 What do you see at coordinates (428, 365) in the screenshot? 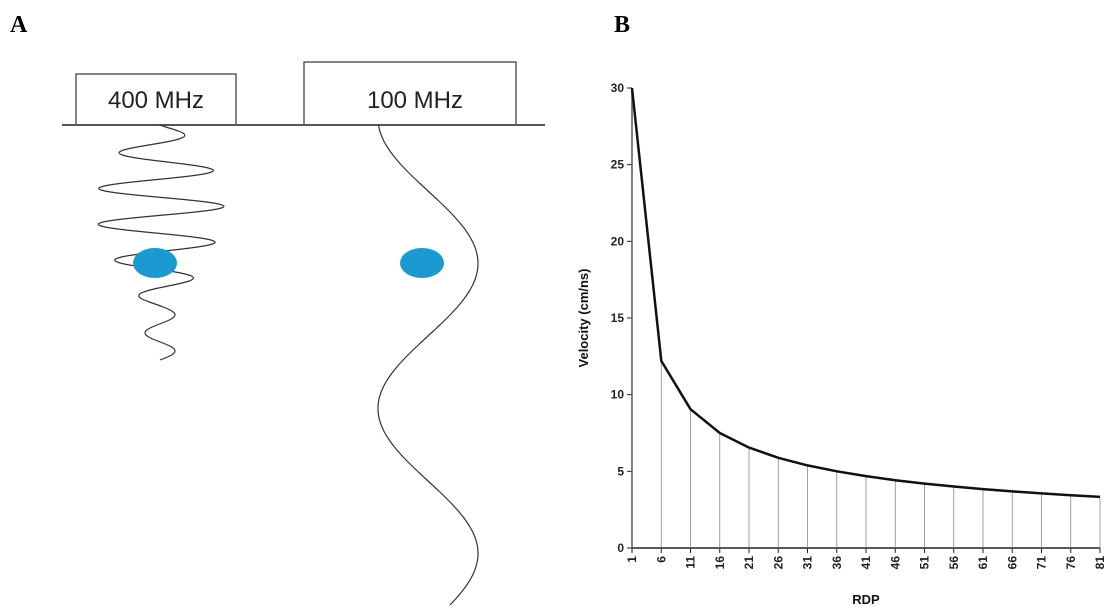
I see `wave-100mhz` at bounding box center [428, 365].